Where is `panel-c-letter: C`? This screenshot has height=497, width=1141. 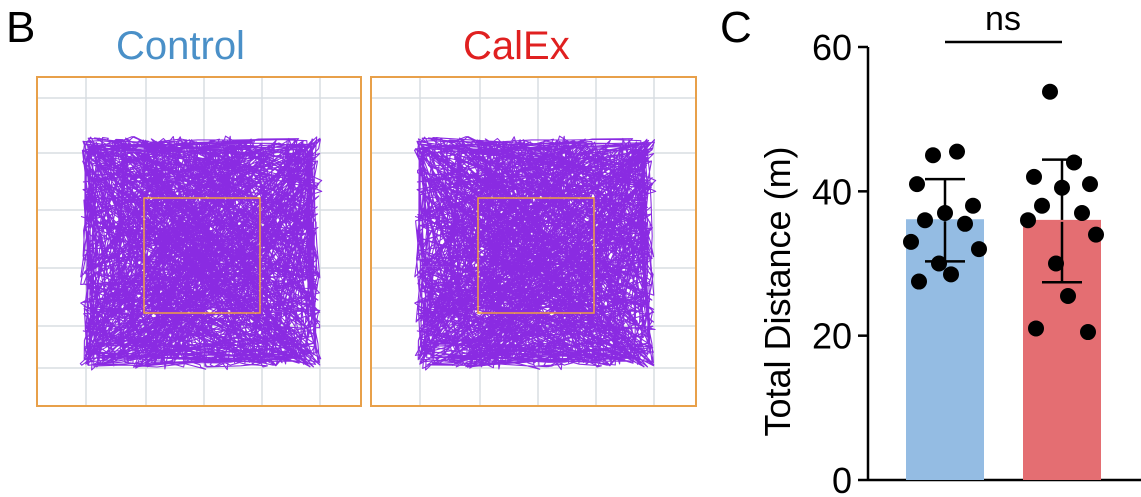
panel-c-letter: C is located at coordinates (736, 27).